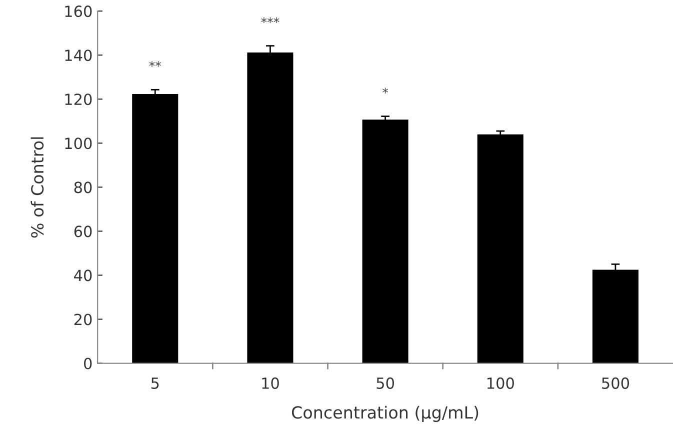  What do you see at coordinates (78, 56) in the screenshot?
I see `y-tick-label: 140` at bounding box center [78, 56].